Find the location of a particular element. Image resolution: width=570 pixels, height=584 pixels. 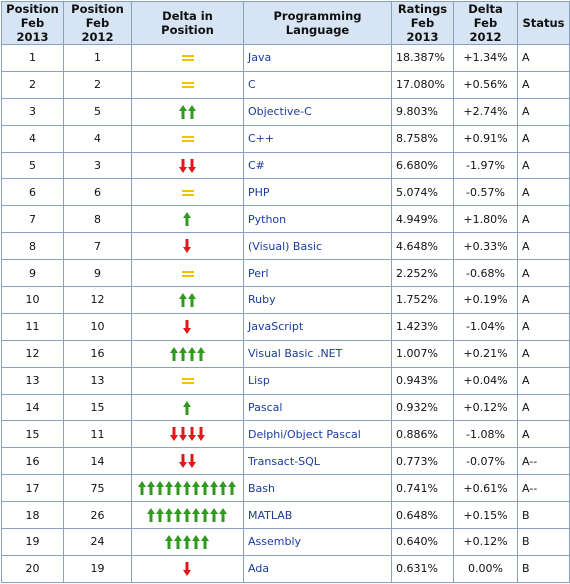

language-link: Assembly is located at coordinates (275, 542).